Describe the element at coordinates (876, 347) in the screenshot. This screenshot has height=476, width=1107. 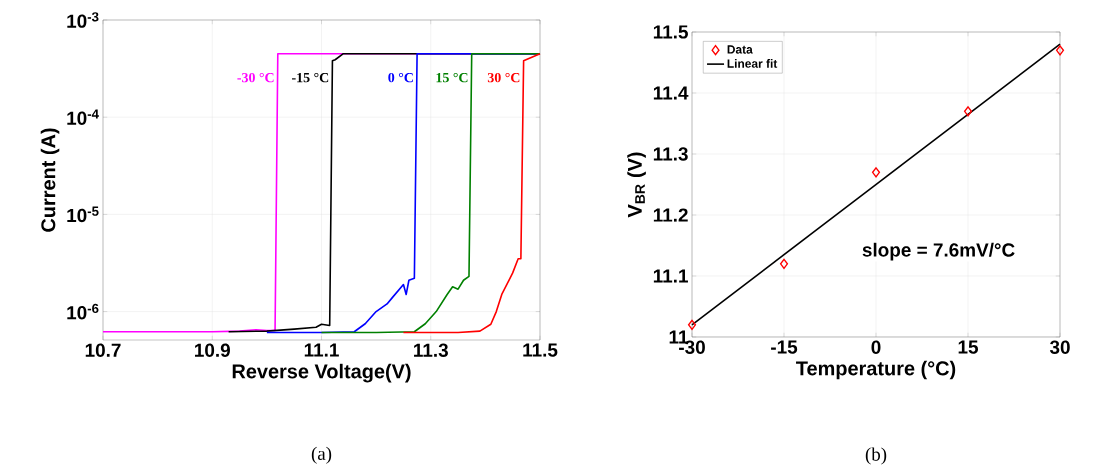
I see `x-tick-label: 0` at that location.